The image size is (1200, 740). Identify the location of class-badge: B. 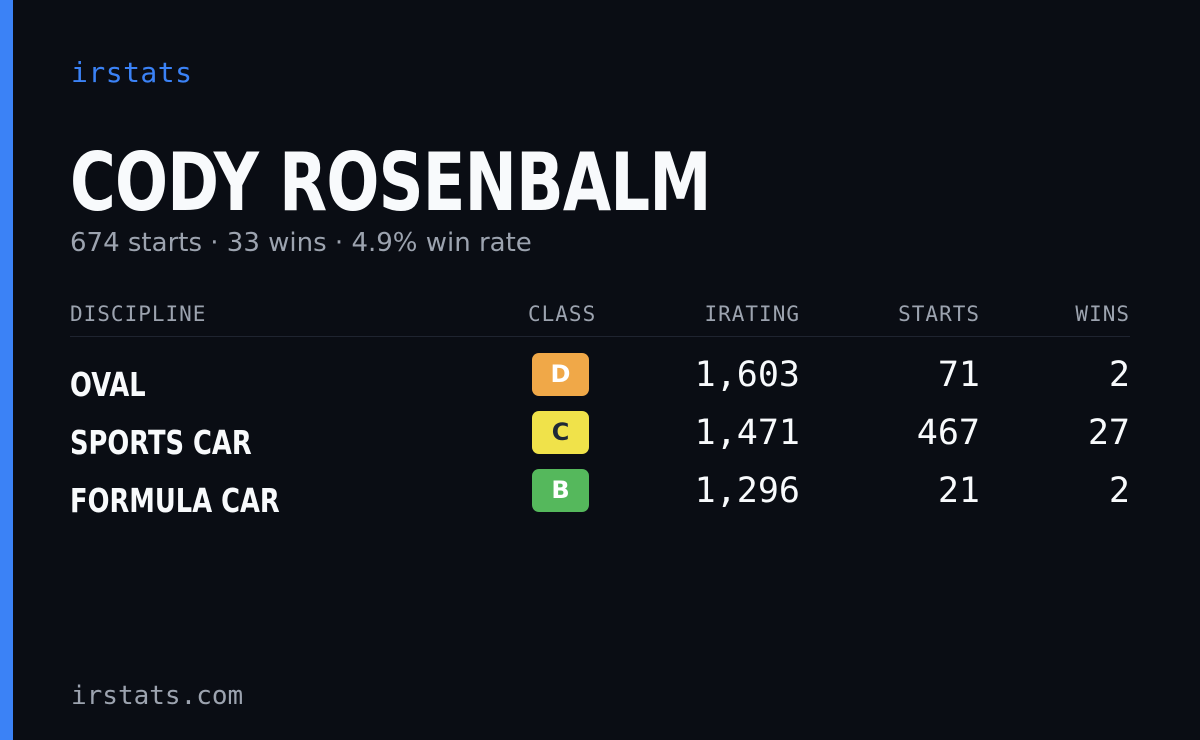
(560, 490).